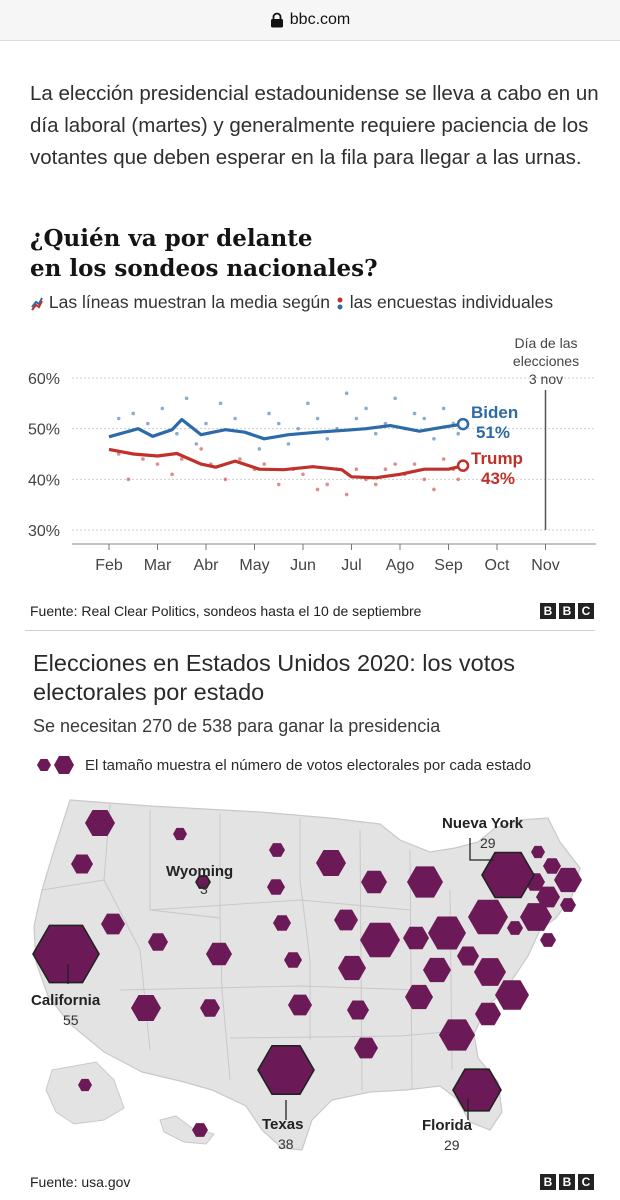 The height and width of the screenshot is (1200, 620). What do you see at coordinates (545, 565) in the screenshot?
I see `x-tick-label: Nov` at bounding box center [545, 565].